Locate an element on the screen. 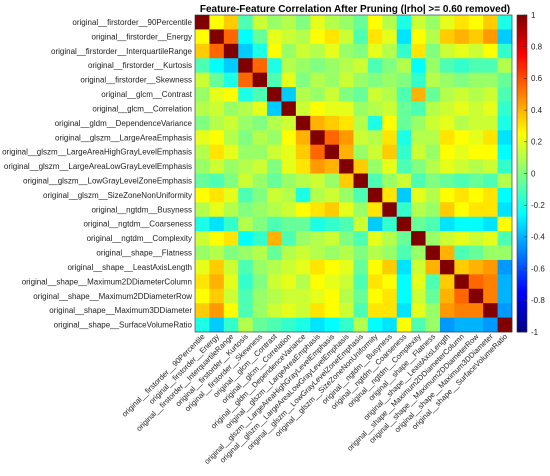 The height and width of the screenshot is (476, 550). row-label: original__shape__Maximum2DDiameterColumn is located at coordinates (107, 281).